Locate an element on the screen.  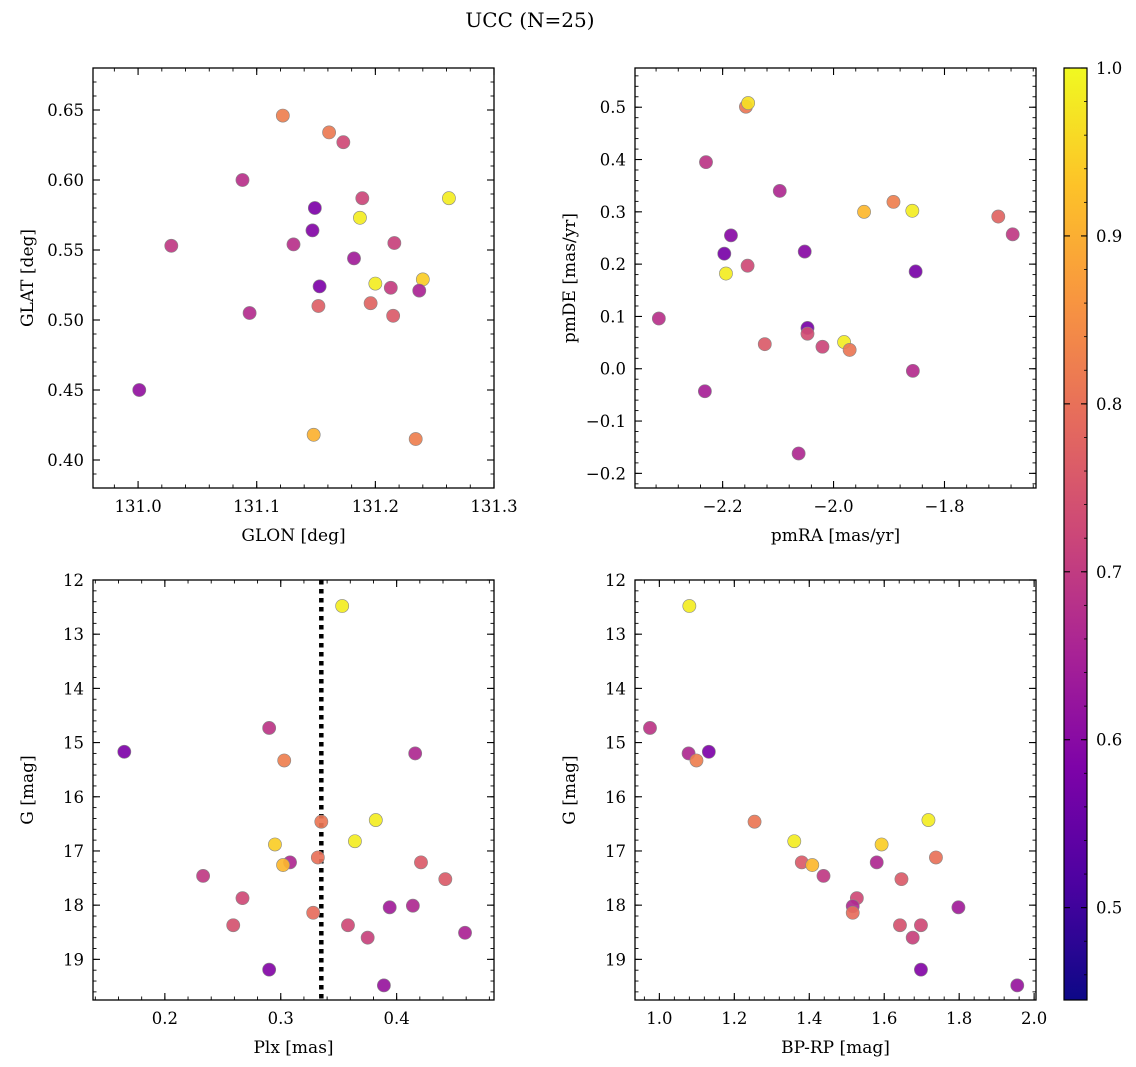
colorbar-tick-label: 0.5 is located at coordinates (1109, 908).